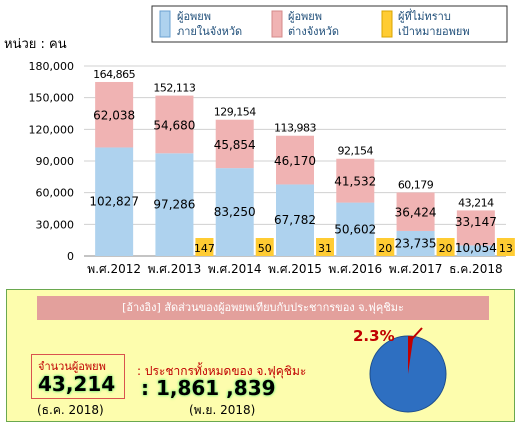 The height and width of the screenshot is (428, 521). I want to click on total-label: 113,983, so click(295, 128).